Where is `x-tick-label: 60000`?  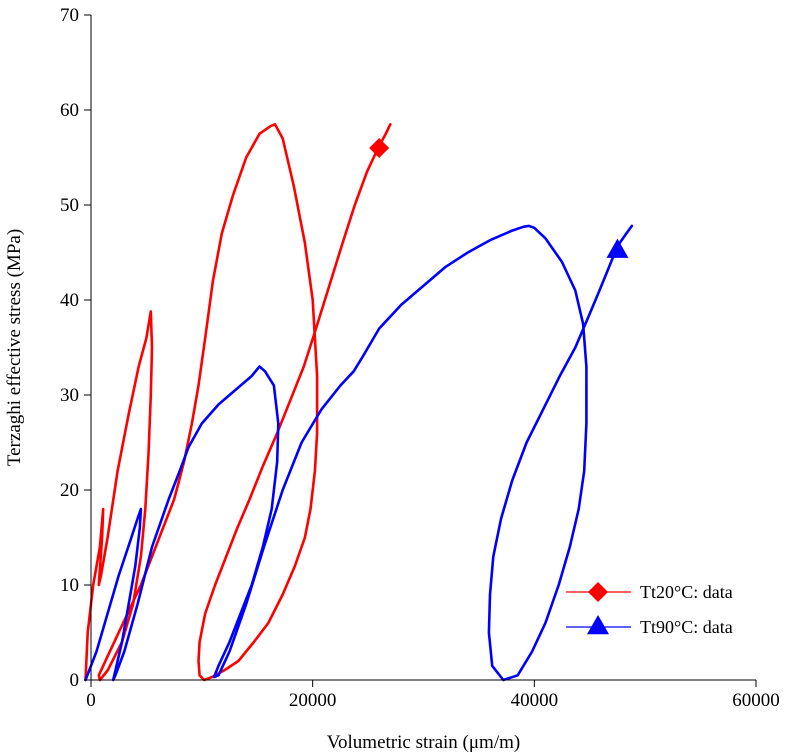
x-tick-label: 60000 is located at coordinates (756, 700).